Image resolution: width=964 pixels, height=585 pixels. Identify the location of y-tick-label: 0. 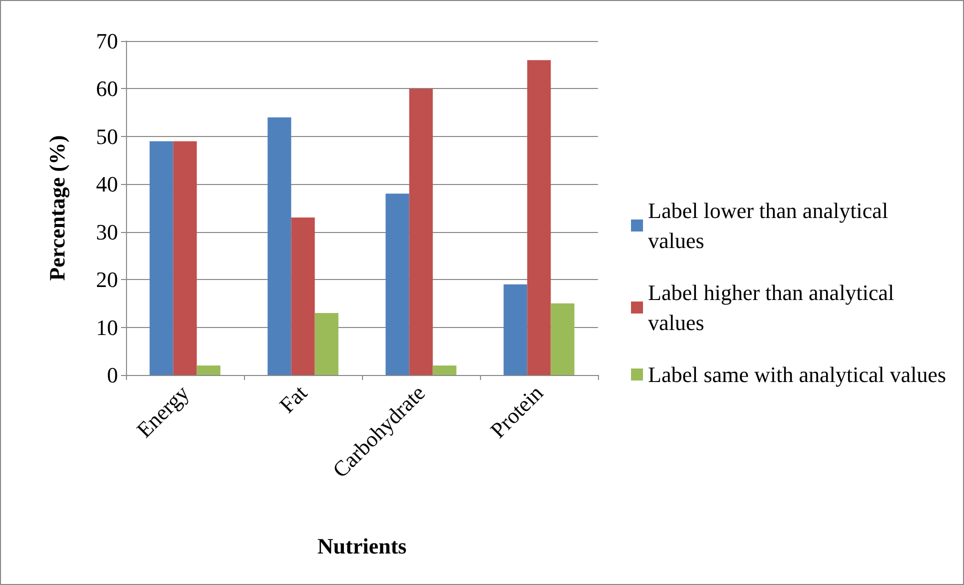
(112, 375).